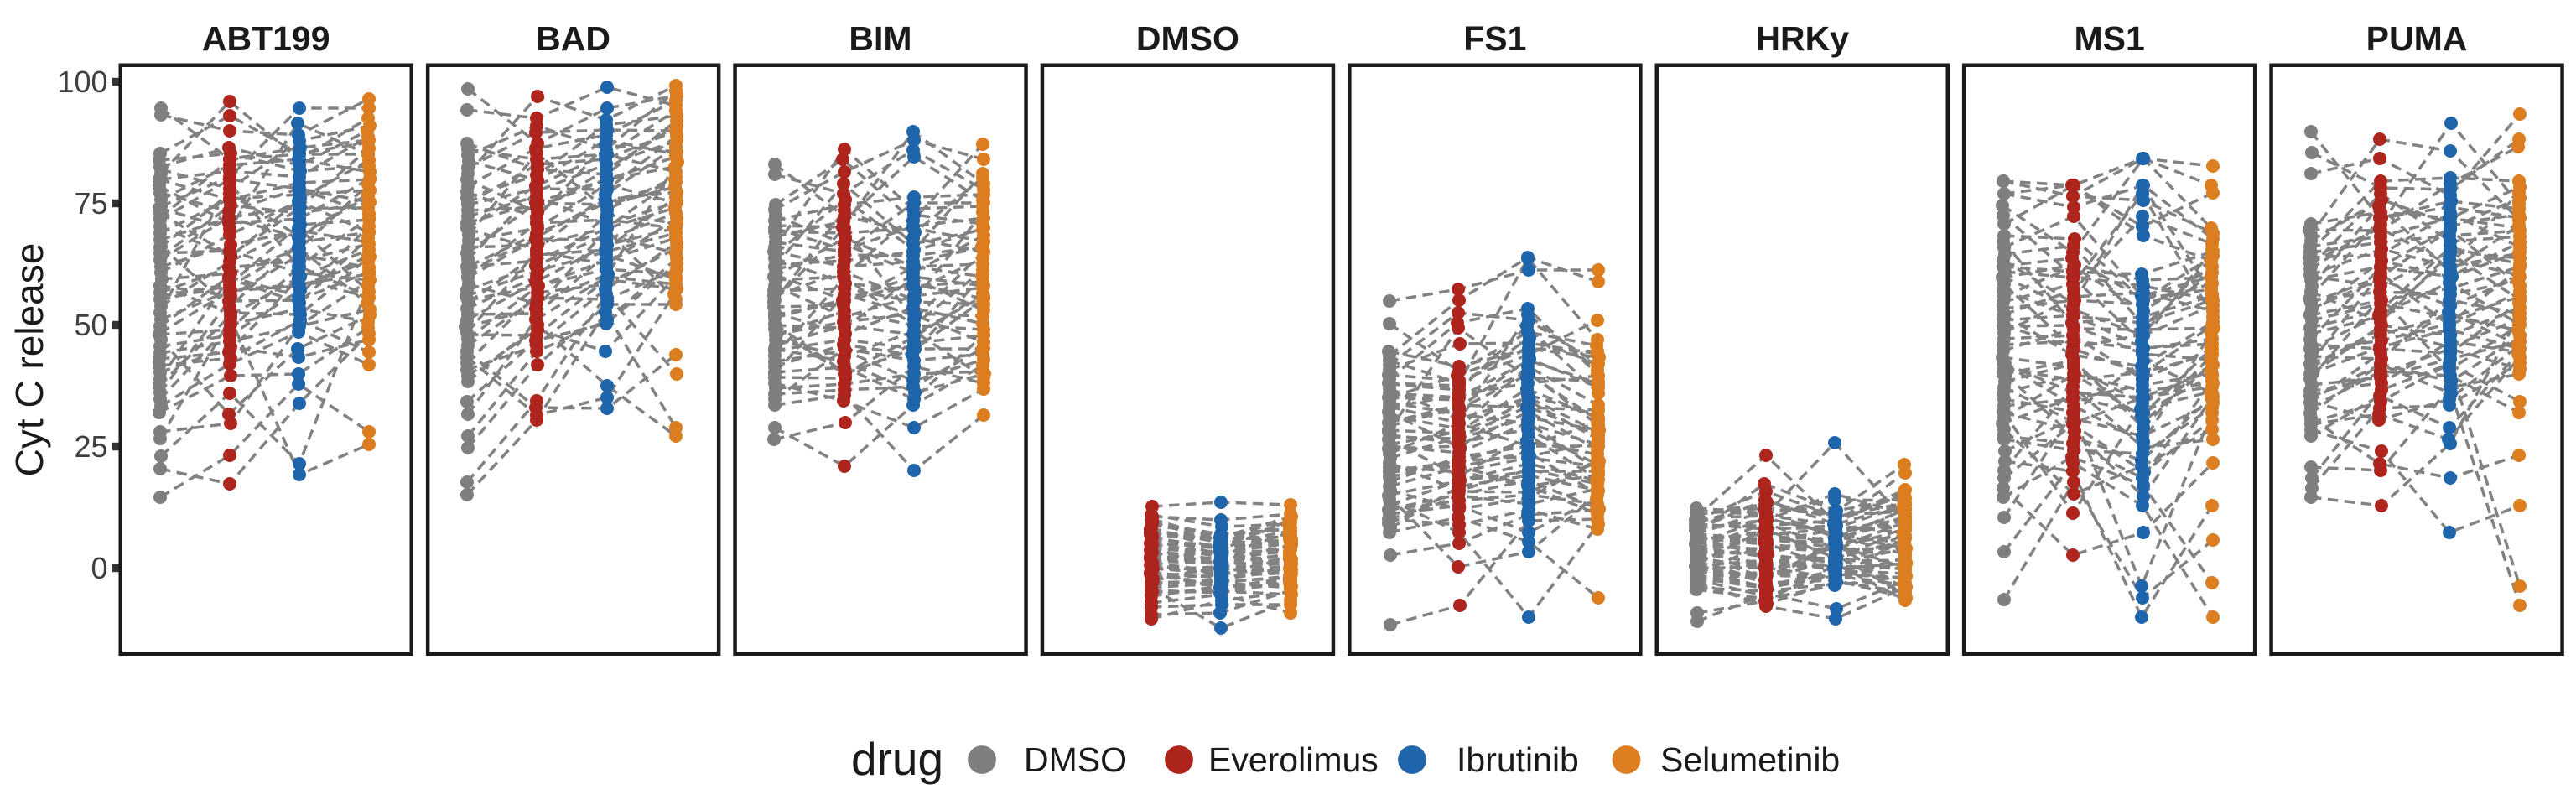 This screenshot has height=805, width=2576. I want to click on svg-text: HRKy, so click(1802, 38).